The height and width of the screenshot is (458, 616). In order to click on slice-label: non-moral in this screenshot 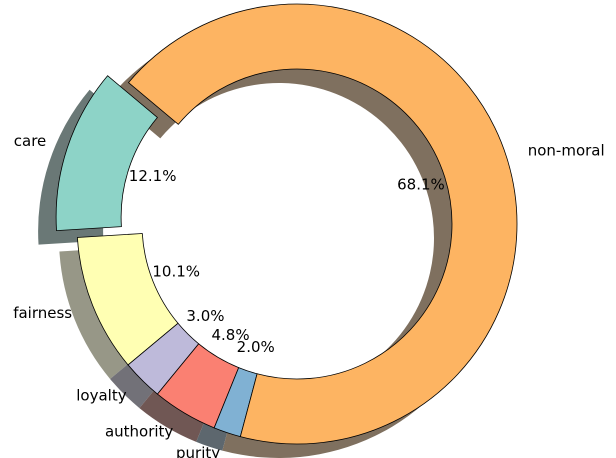, I will do `click(566, 151)`.